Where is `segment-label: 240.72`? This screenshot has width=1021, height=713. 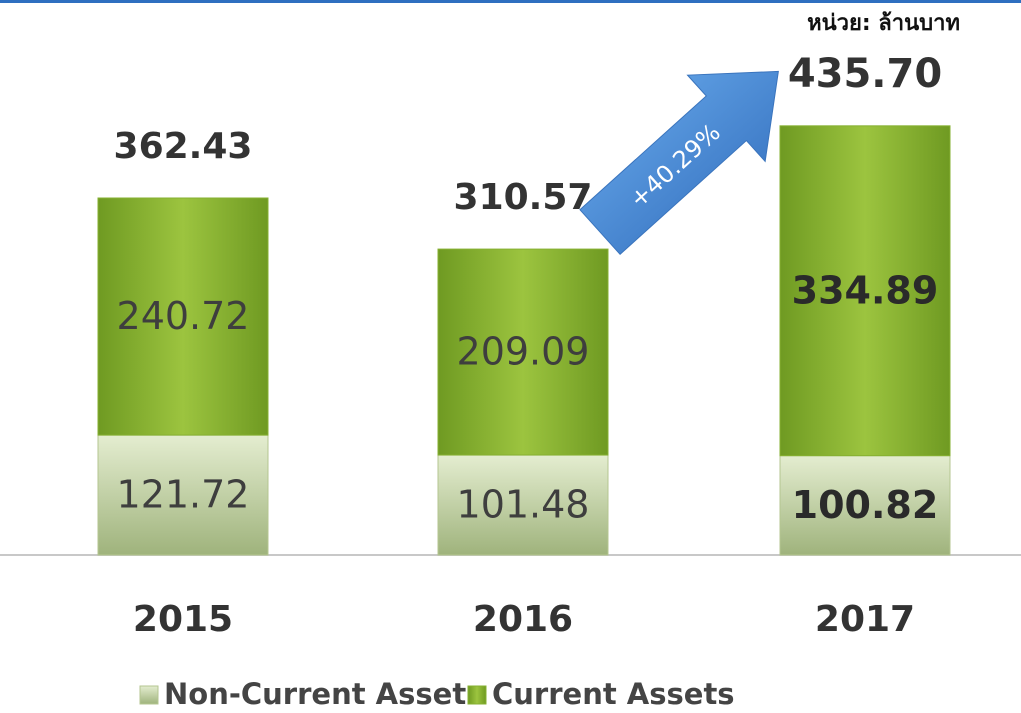 segment-label: 240.72 is located at coordinates (183, 316).